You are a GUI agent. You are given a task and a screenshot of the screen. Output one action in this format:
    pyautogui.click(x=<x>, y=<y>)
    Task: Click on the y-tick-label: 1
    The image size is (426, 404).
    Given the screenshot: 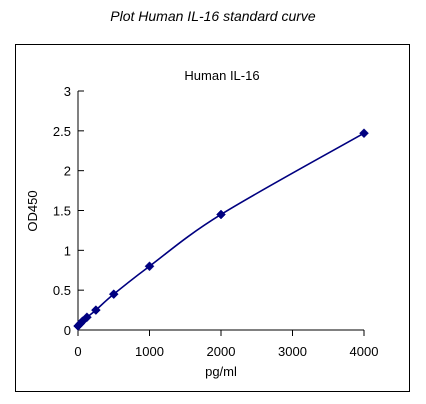 What is the action you would take?
    pyautogui.click(x=67, y=250)
    